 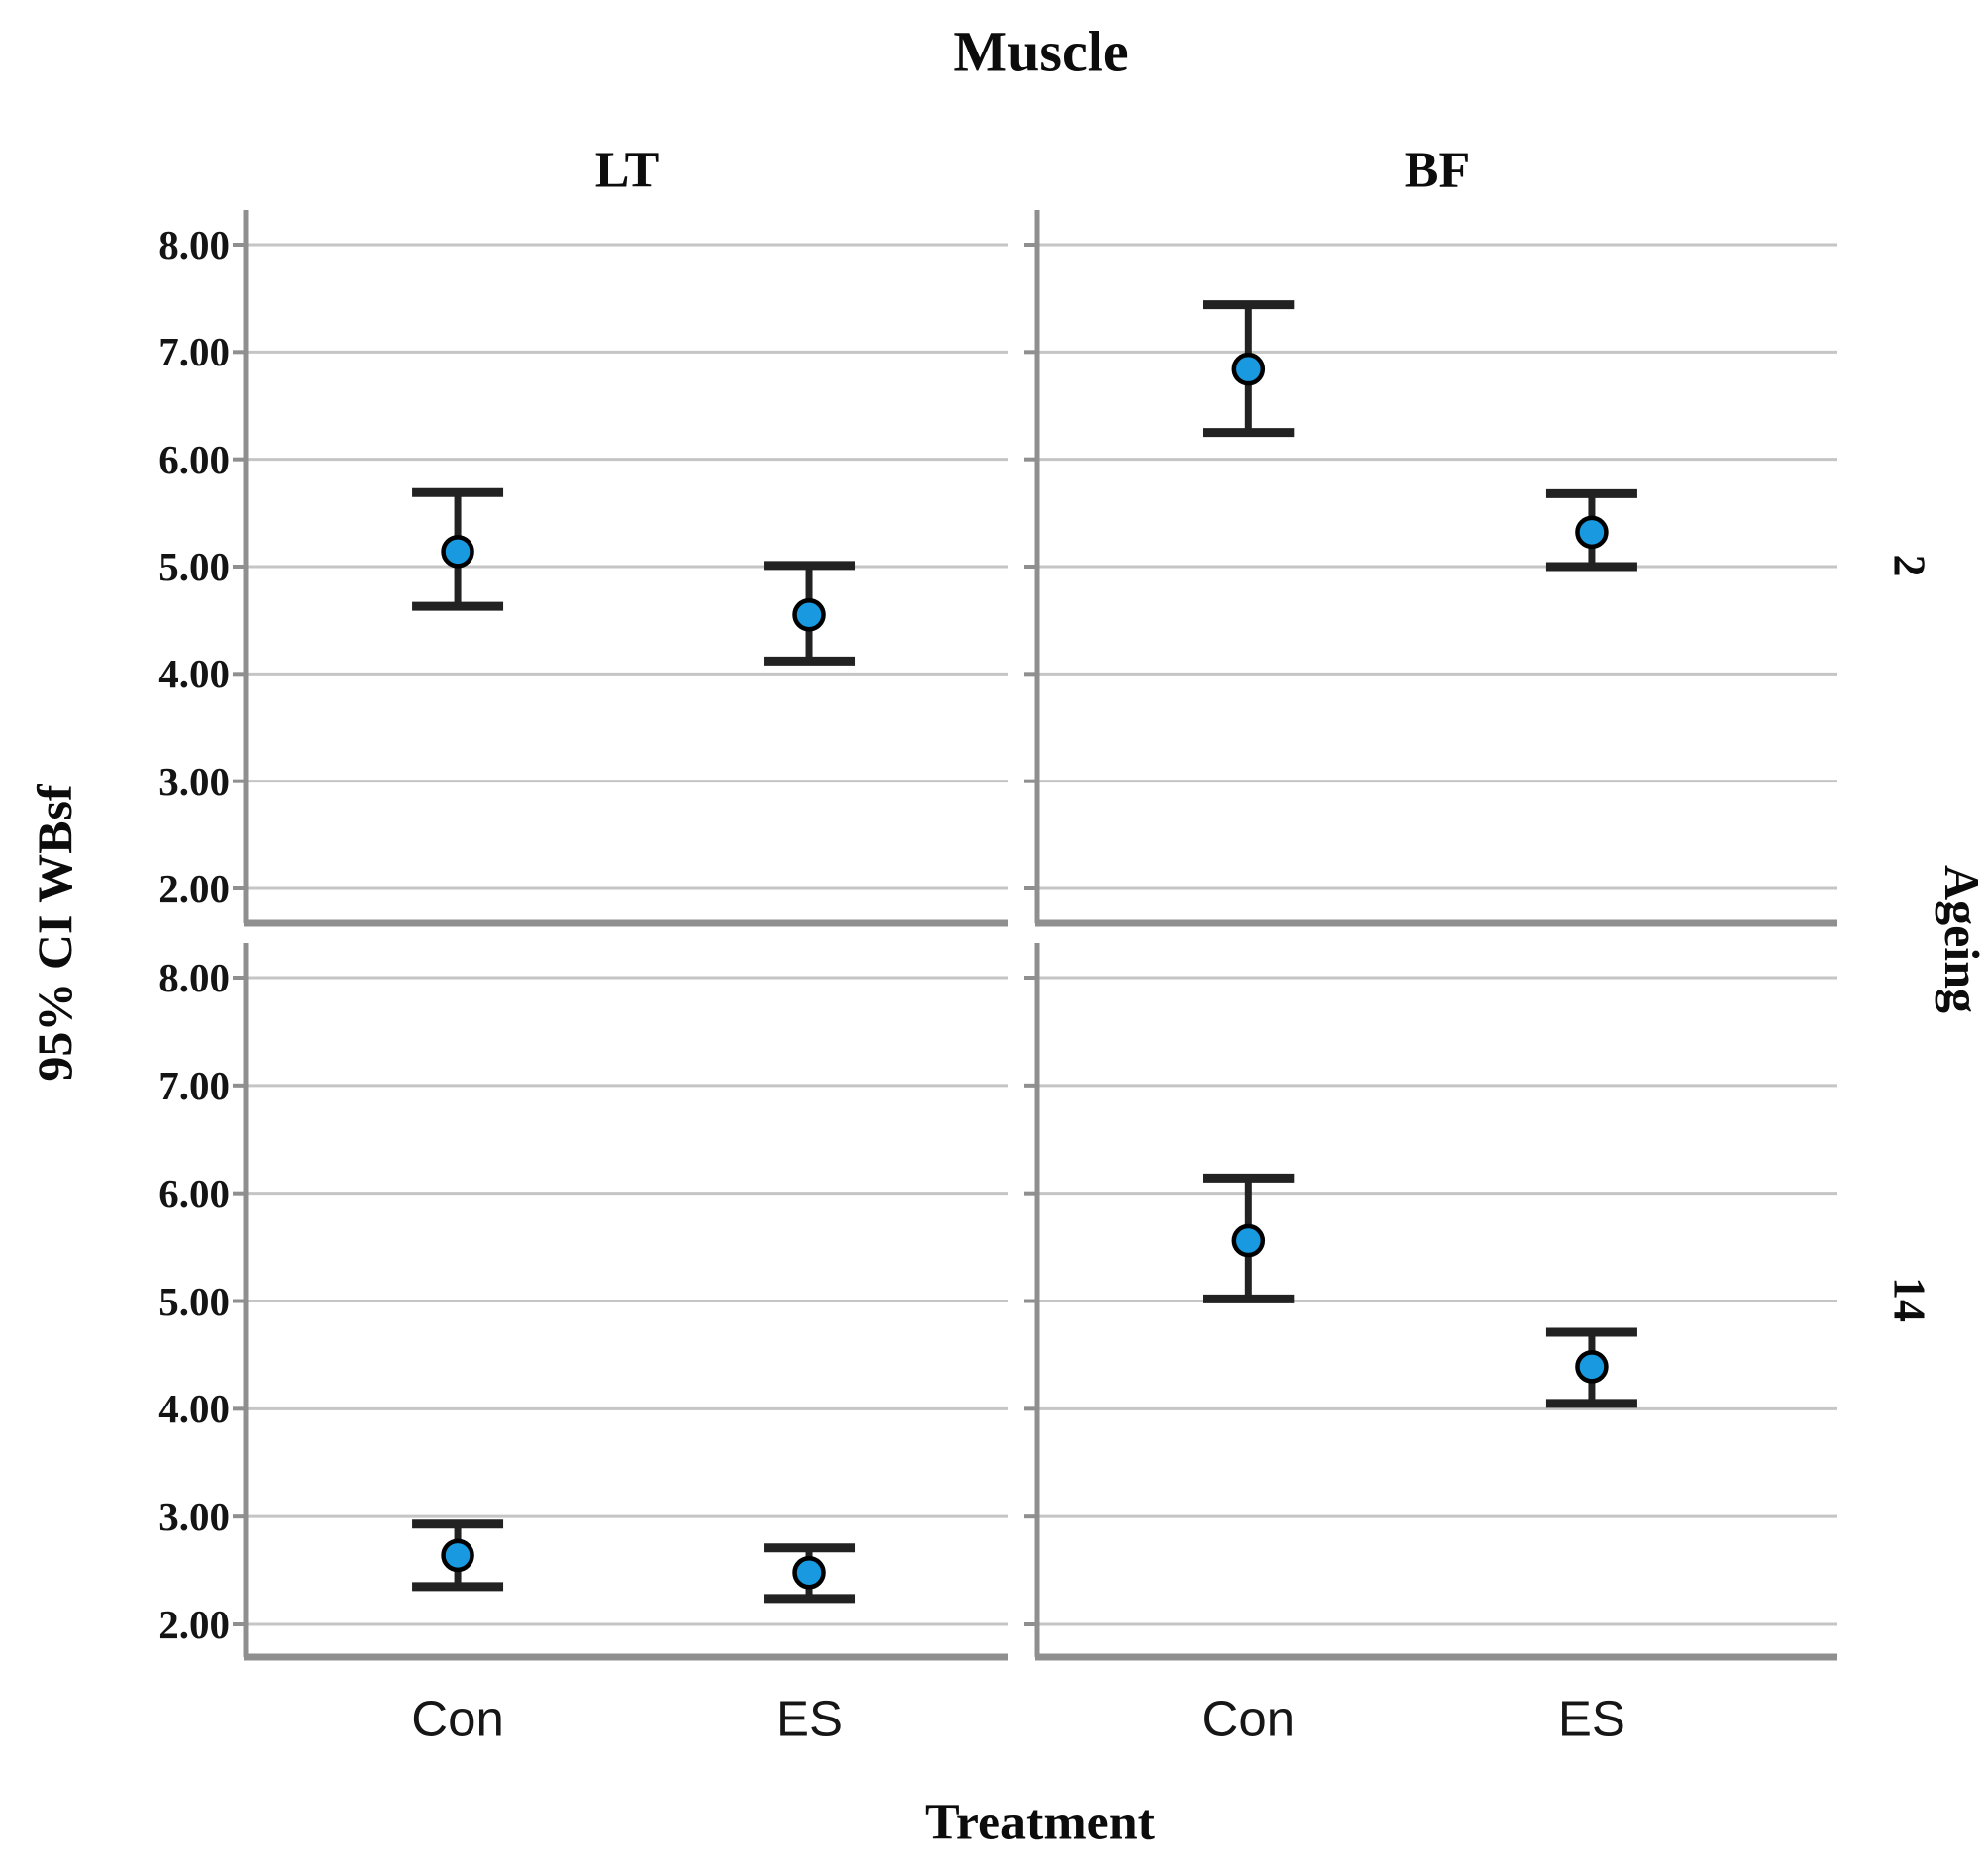 What do you see at coordinates (627, 171) in the screenshot?
I see `column-header-lt: LT` at bounding box center [627, 171].